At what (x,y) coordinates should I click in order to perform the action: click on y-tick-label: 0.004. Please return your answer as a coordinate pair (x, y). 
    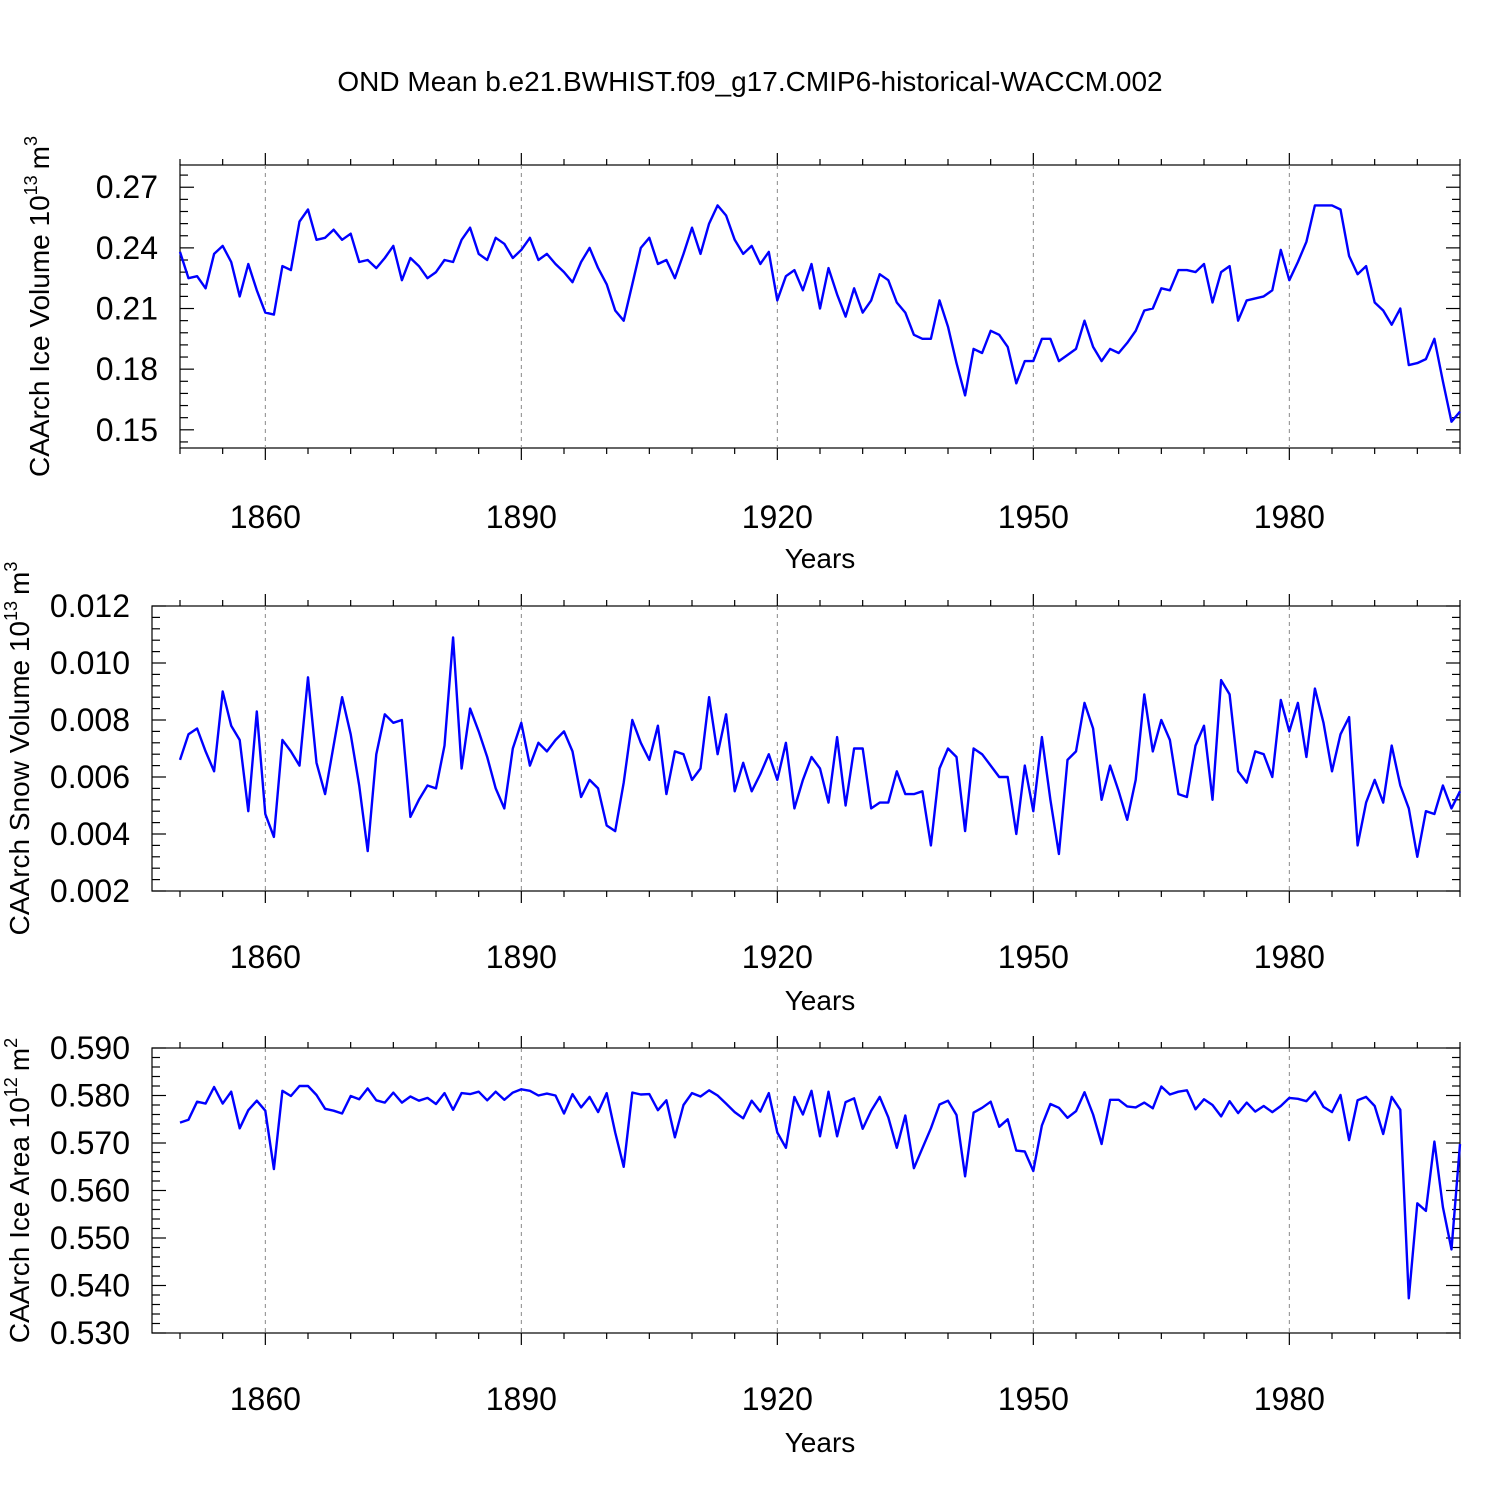
    Looking at the image, I should click on (90, 834).